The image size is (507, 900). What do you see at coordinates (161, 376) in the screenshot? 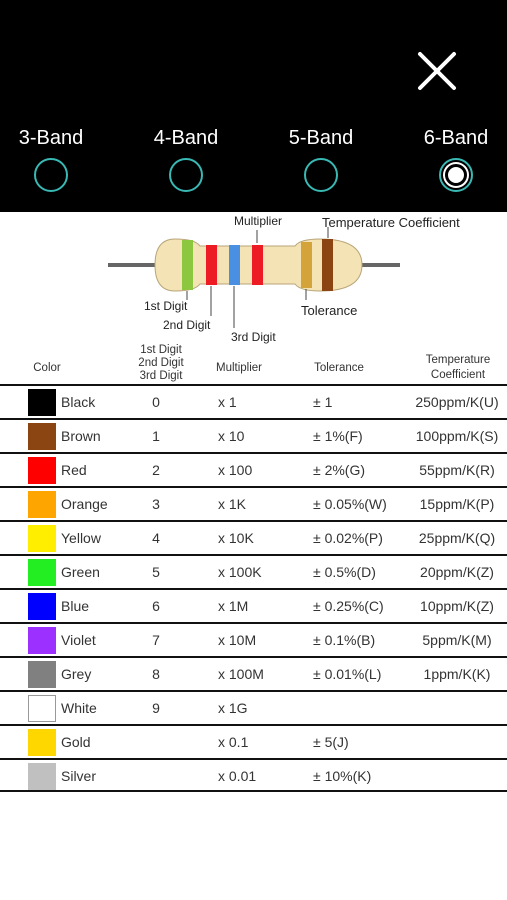
I see `header-digit-3: 3rd Digit` at bounding box center [161, 376].